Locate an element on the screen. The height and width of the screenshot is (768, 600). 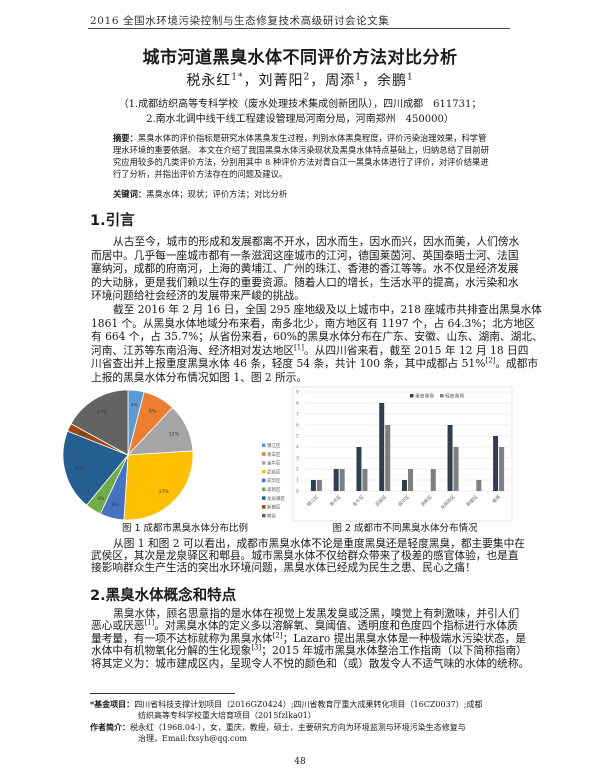
y-tick-label: 0 is located at coordinates (297, 492).